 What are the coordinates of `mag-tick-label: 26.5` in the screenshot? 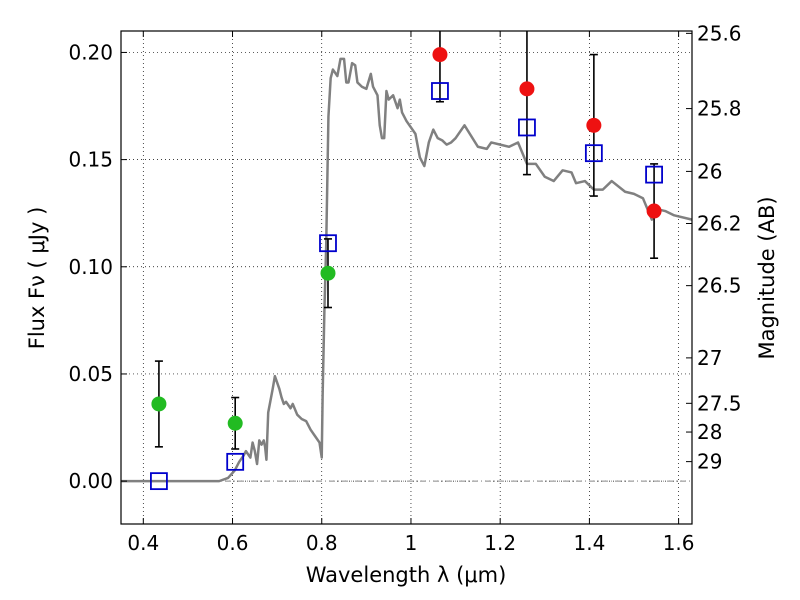 It's located at (719, 286).